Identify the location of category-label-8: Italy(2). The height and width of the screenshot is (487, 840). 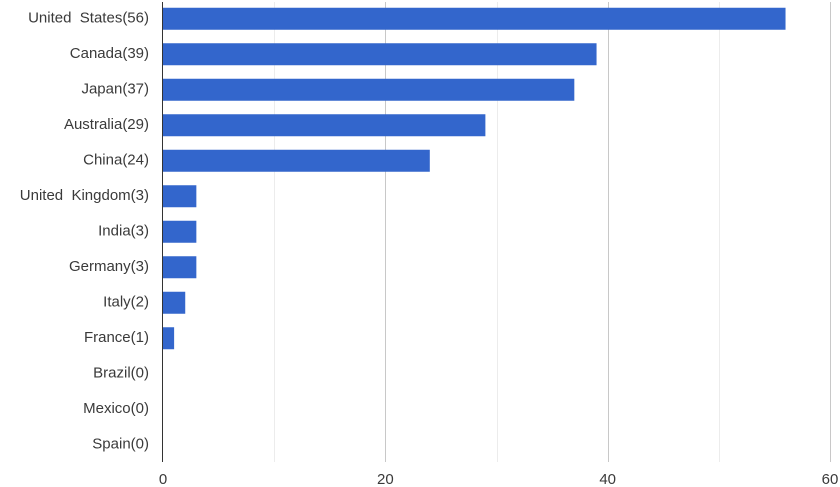
(126, 302).